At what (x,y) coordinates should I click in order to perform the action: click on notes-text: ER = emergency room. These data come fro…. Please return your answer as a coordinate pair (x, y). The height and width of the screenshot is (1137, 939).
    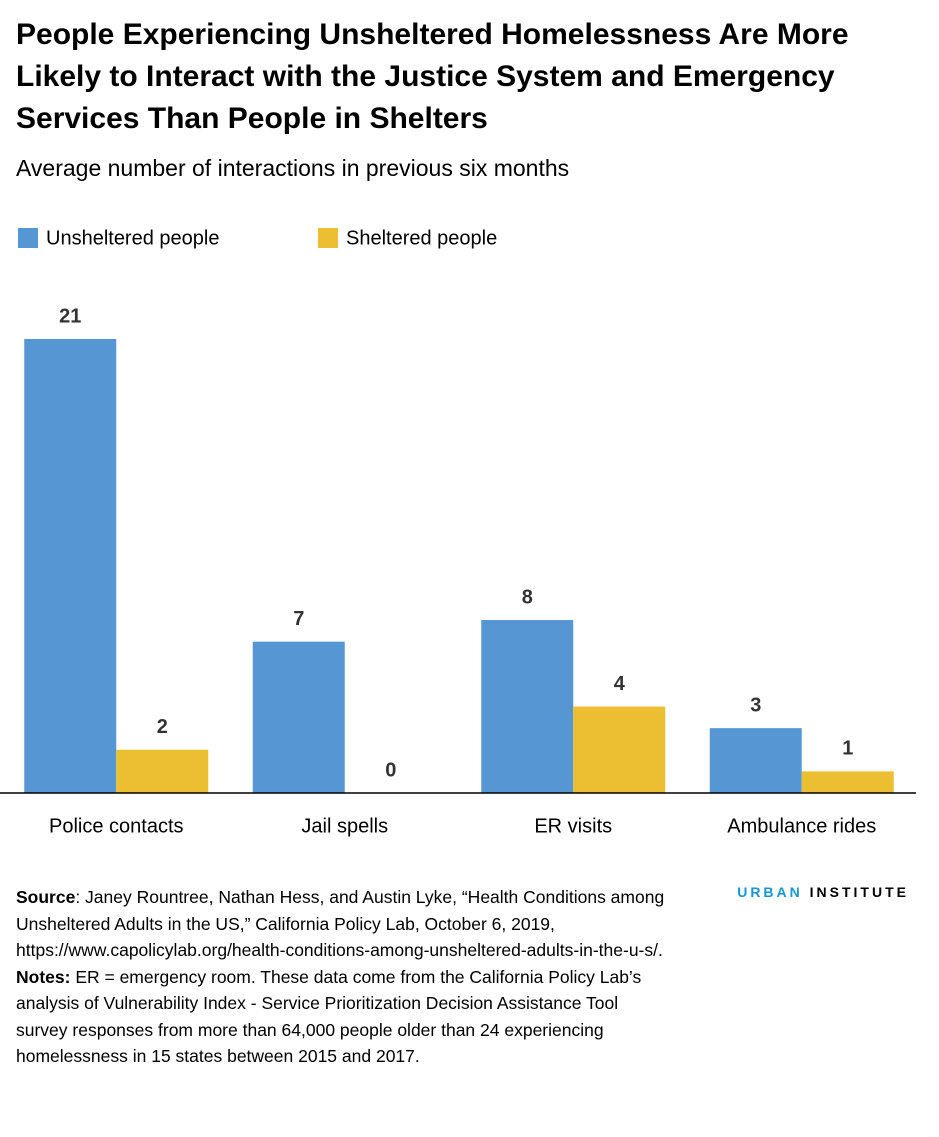
    Looking at the image, I should click on (329, 1016).